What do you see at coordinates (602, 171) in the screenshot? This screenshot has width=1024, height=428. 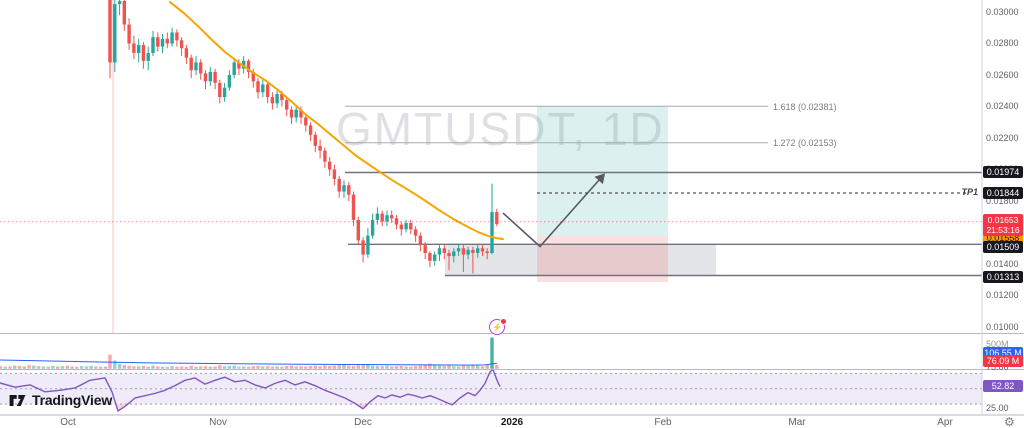 I see `target-zone` at bounding box center [602, 171].